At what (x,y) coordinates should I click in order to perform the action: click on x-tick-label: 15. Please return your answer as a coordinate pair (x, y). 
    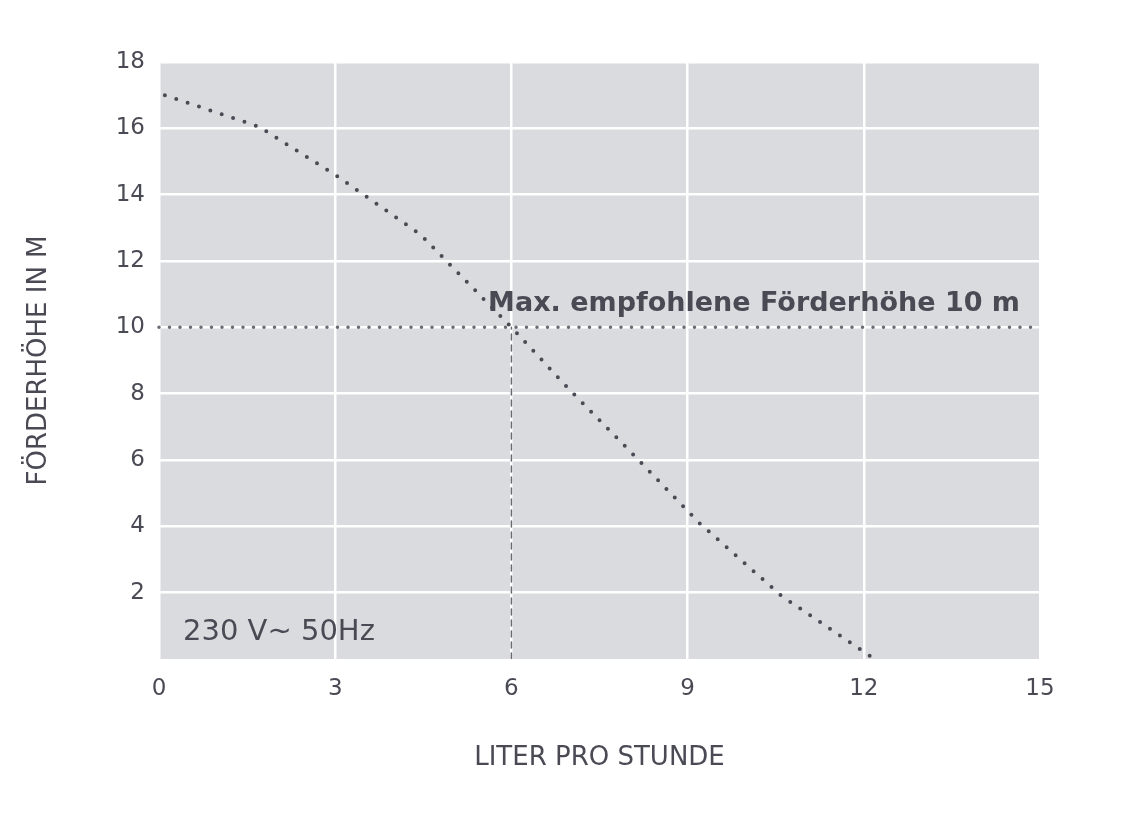
    Looking at the image, I should click on (1040, 686).